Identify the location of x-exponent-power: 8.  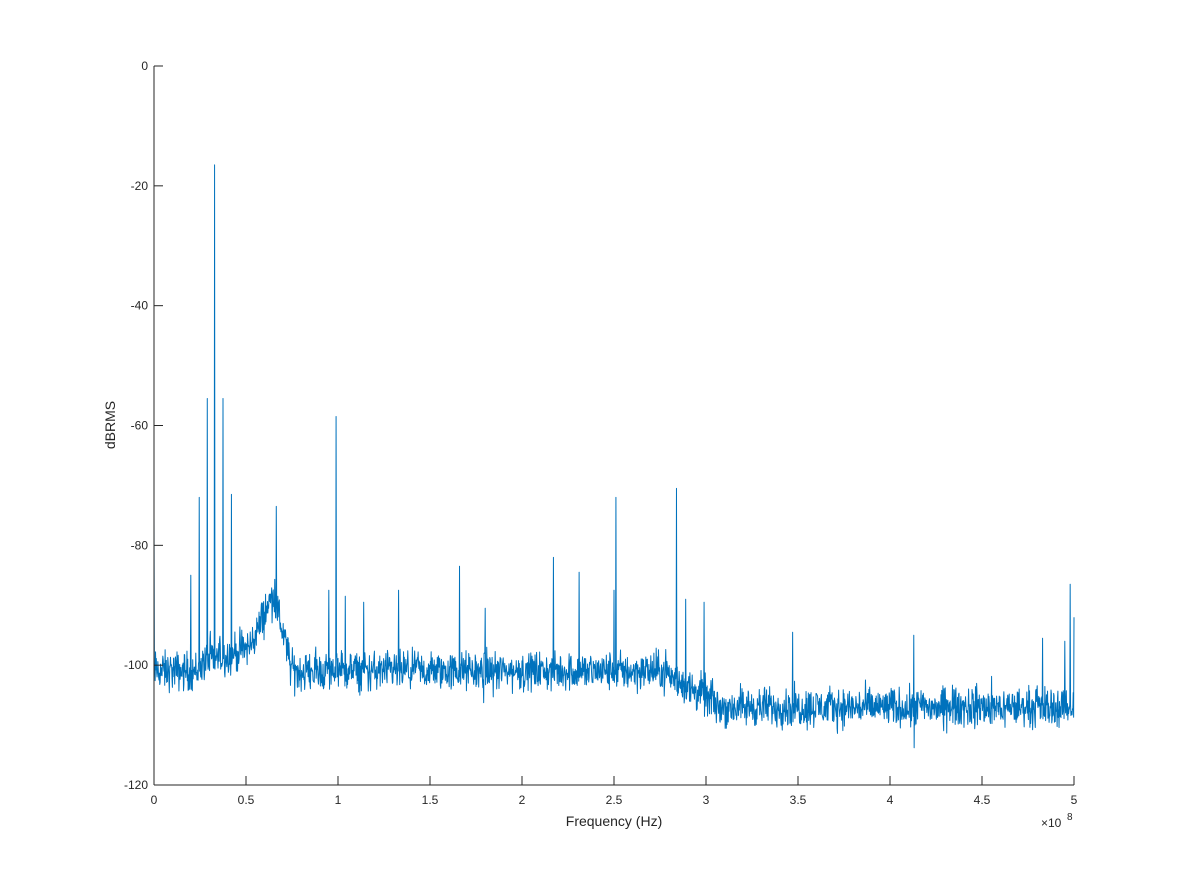
(1070, 817).